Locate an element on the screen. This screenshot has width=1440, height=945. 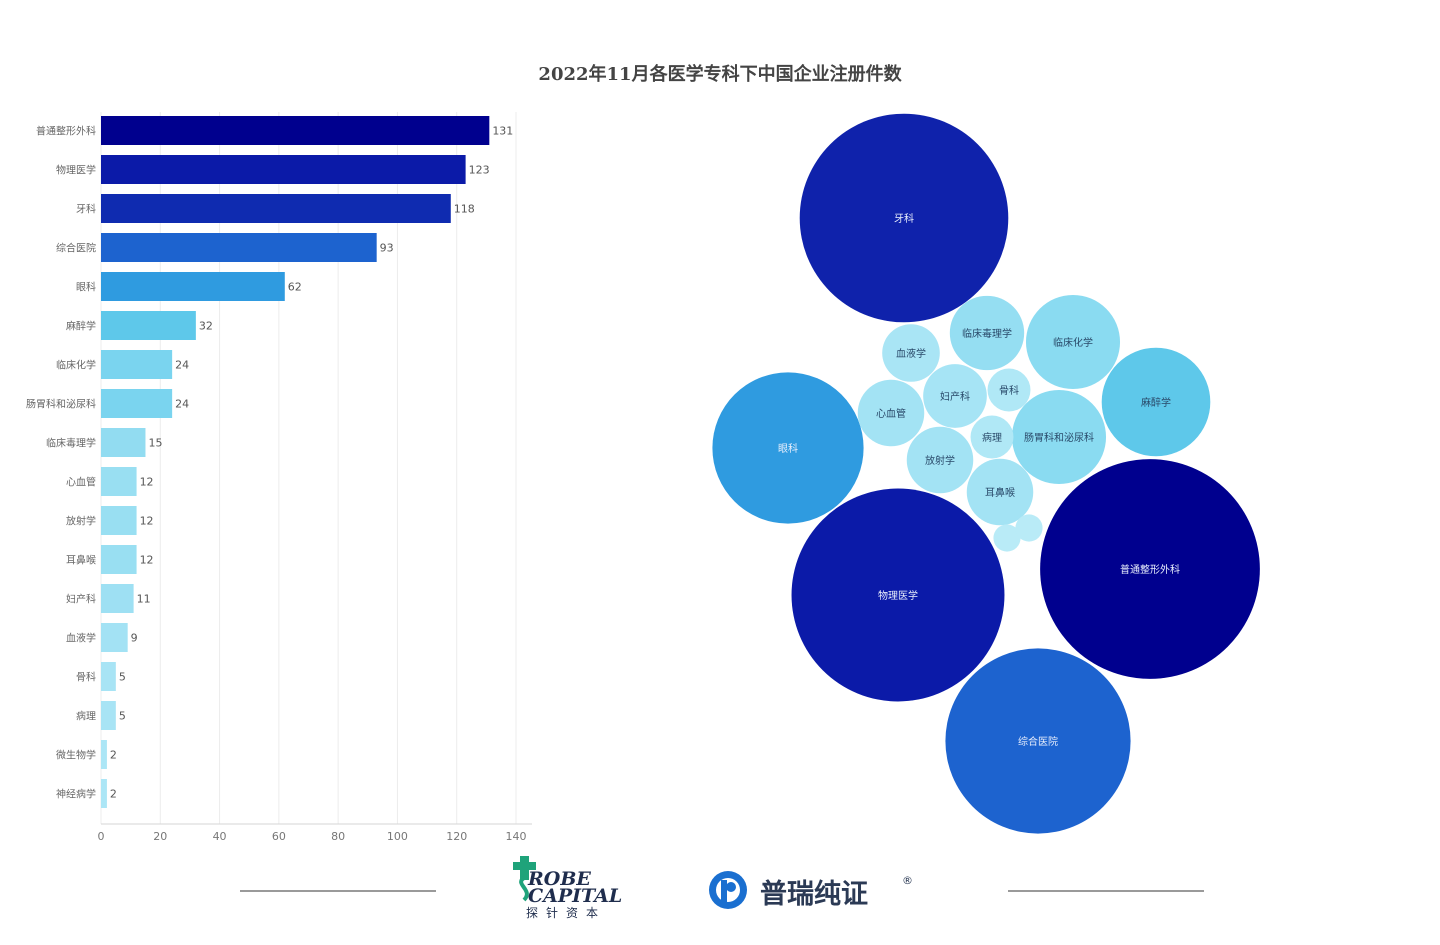
value-label: 32 is located at coordinates (206, 326).